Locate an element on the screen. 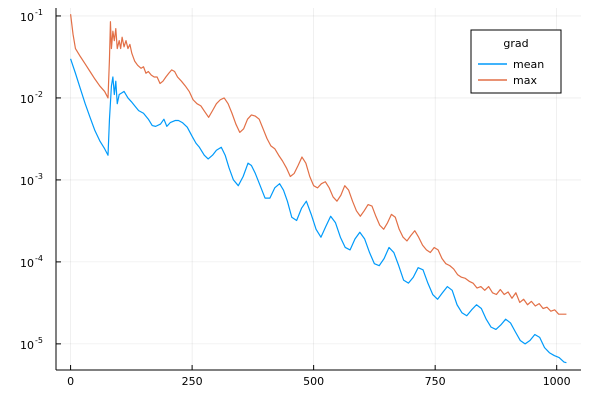 Image resolution: width=600 pixels, height=400 pixels. legend-box is located at coordinates (516, 61).